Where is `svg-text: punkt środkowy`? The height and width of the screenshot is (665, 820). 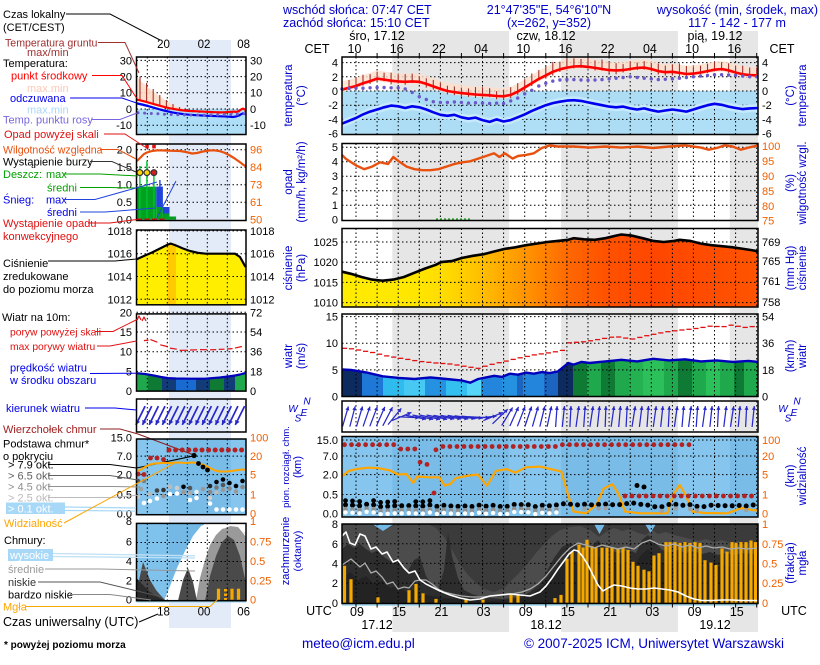 svg-text: punkt środkowy is located at coordinates (49, 77).